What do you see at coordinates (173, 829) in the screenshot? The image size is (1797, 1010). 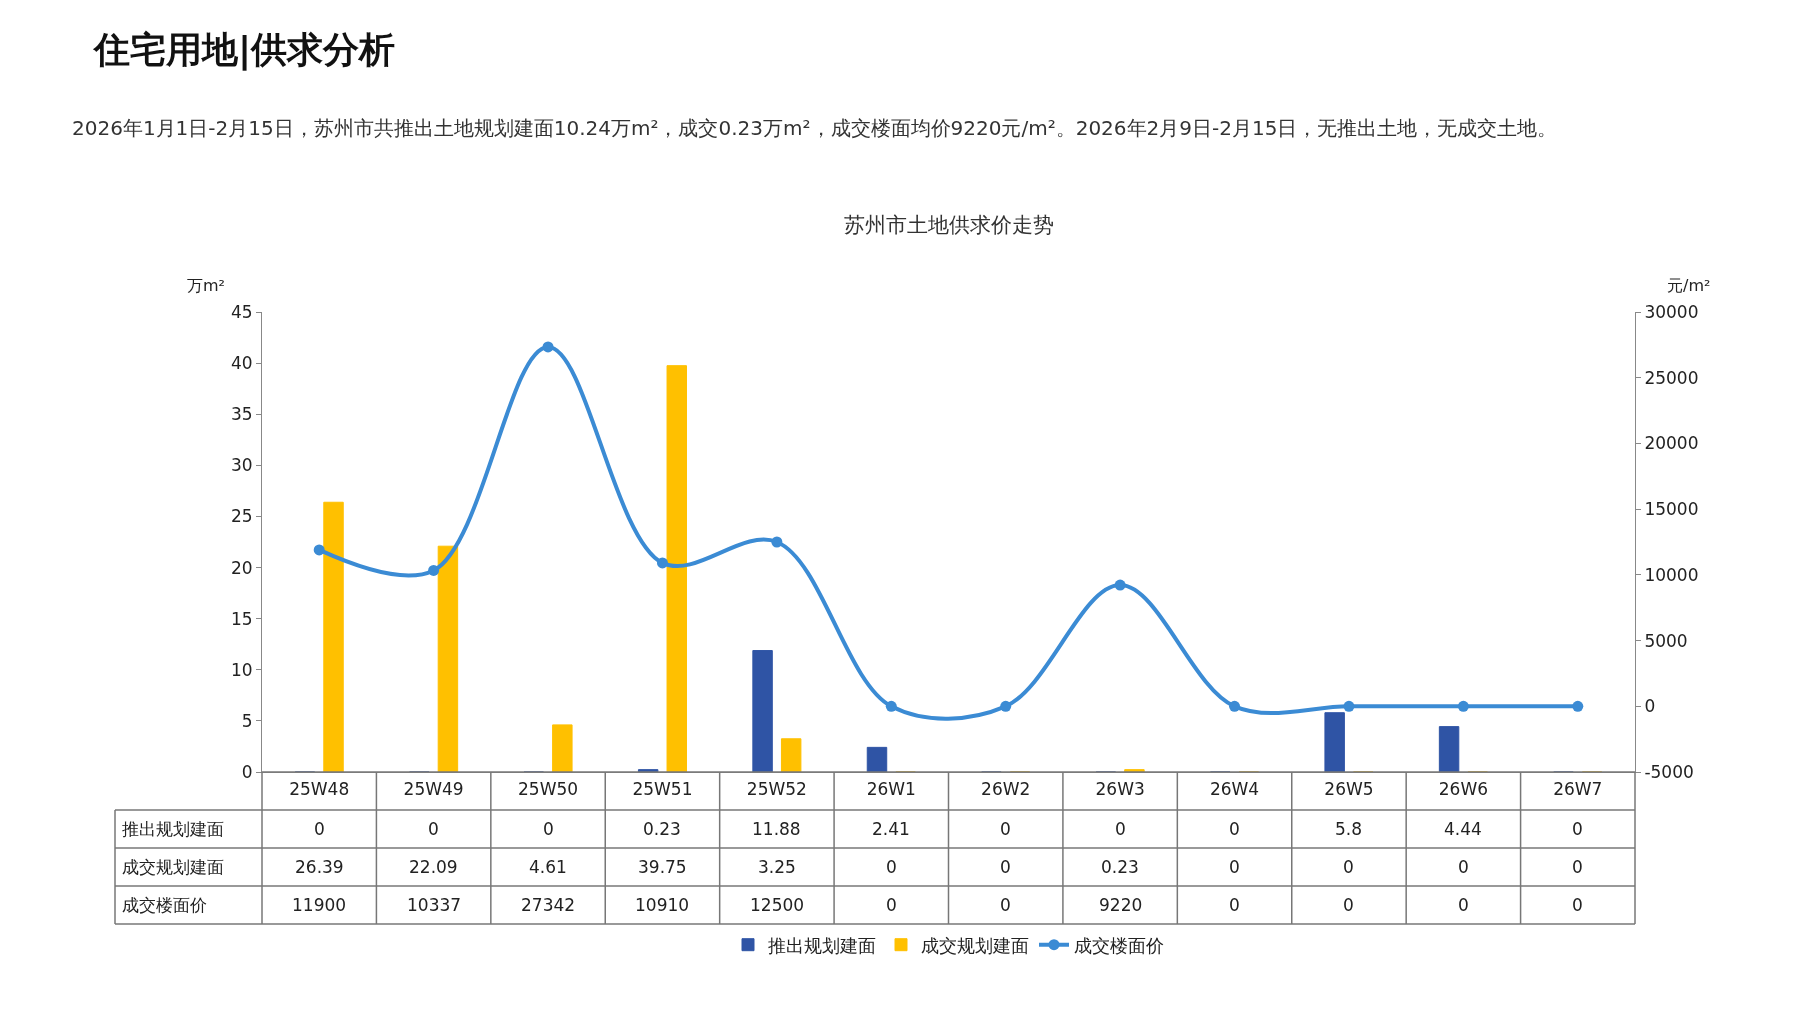 I see `text: 推出规划建面` at bounding box center [173, 829].